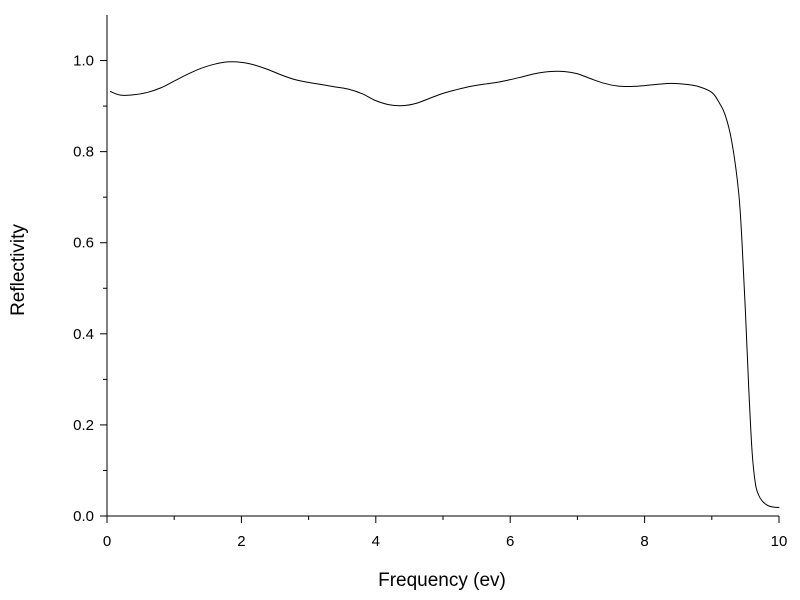 The width and height of the screenshot is (800, 600). Describe the element at coordinates (107, 541) in the screenshot. I see `x-tick-label: 0` at that location.